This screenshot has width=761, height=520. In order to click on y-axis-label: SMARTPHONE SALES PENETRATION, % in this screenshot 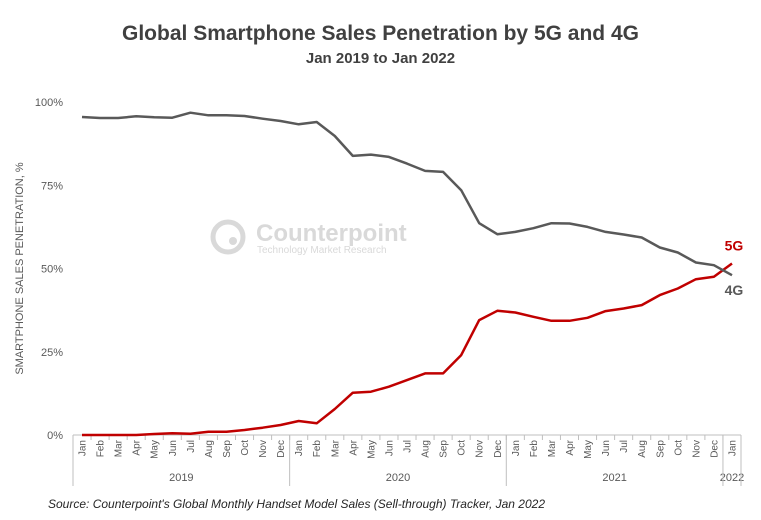, I will do `click(20, 268)`.